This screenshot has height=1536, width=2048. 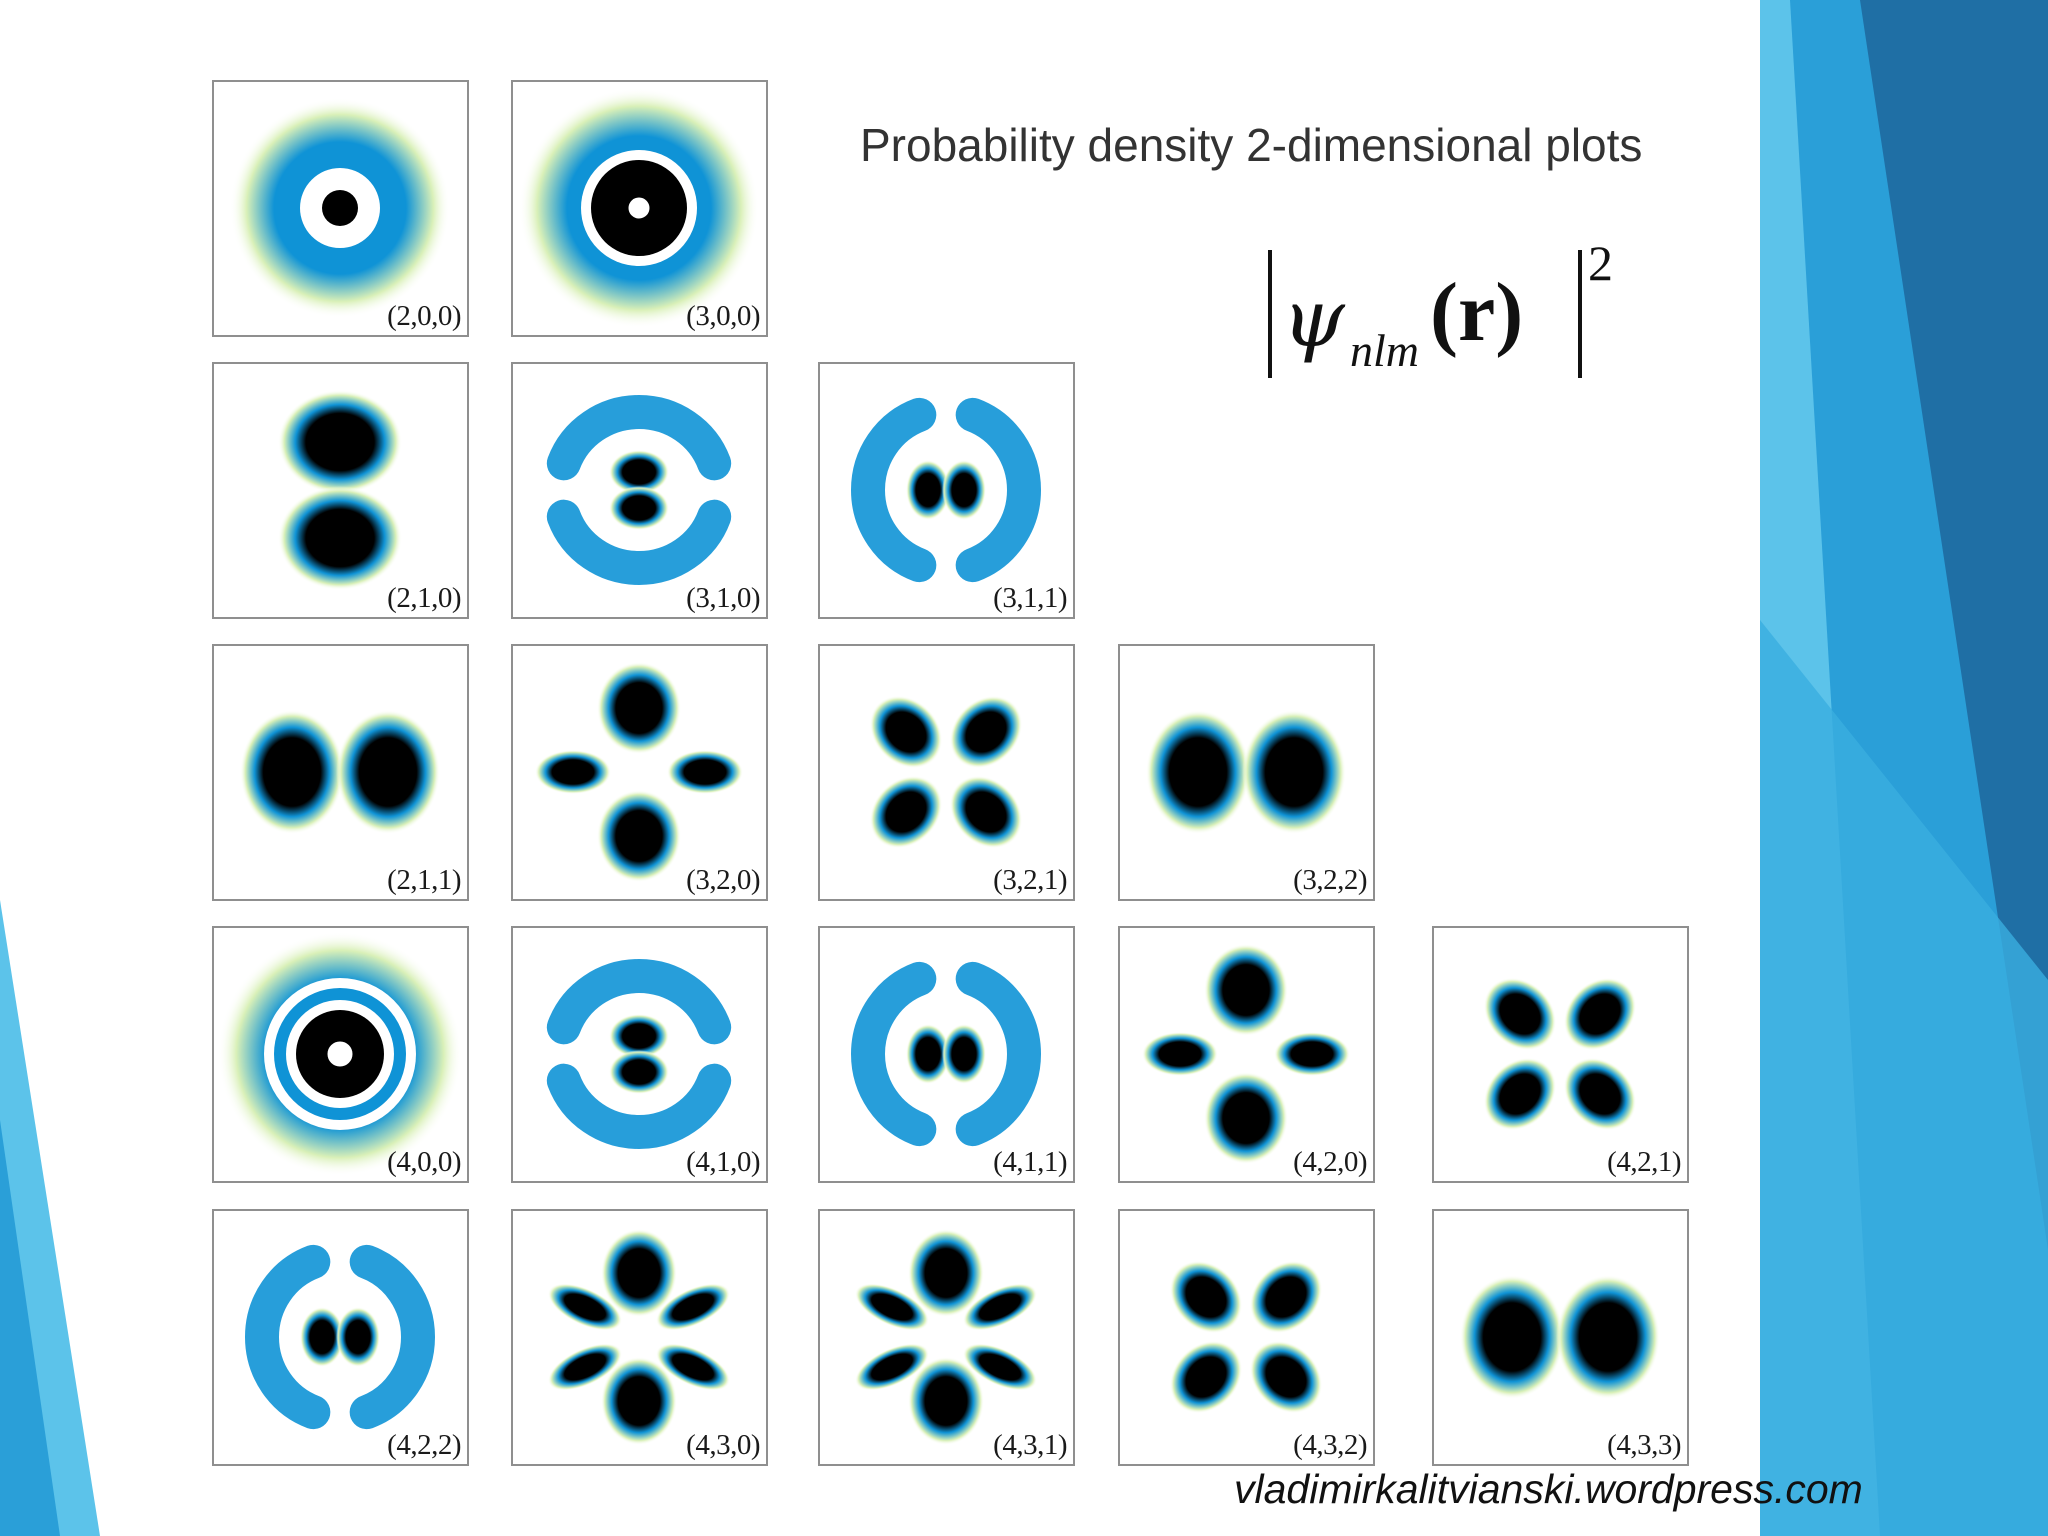 I want to click on orbital-quantum-numbers-label: (3,2,2), so click(x=1330, y=880).